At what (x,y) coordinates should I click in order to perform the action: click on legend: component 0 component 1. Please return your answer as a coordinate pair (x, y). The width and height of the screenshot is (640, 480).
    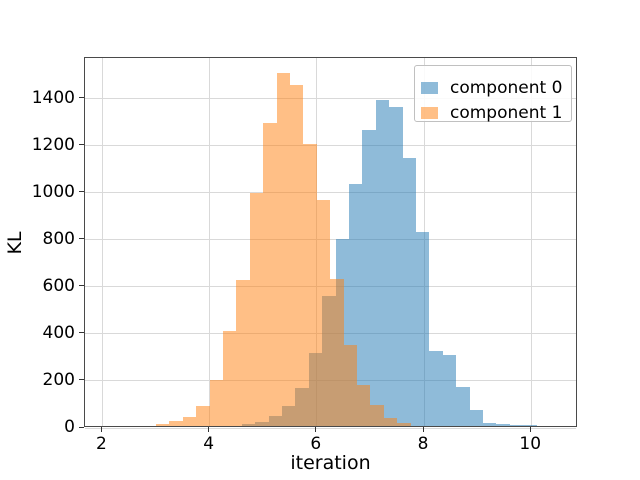
    Looking at the image, I should click on (493, 95).